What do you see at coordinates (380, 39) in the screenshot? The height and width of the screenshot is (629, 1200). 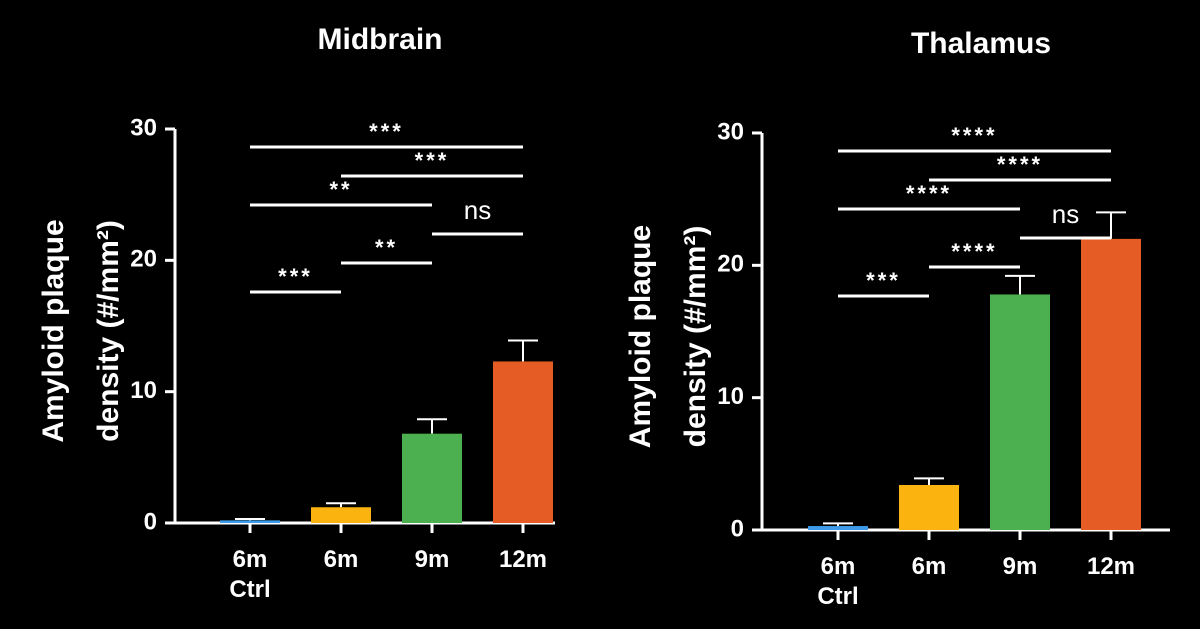 I see `chart-title: Midbrain` at bounding box center [380, 39].